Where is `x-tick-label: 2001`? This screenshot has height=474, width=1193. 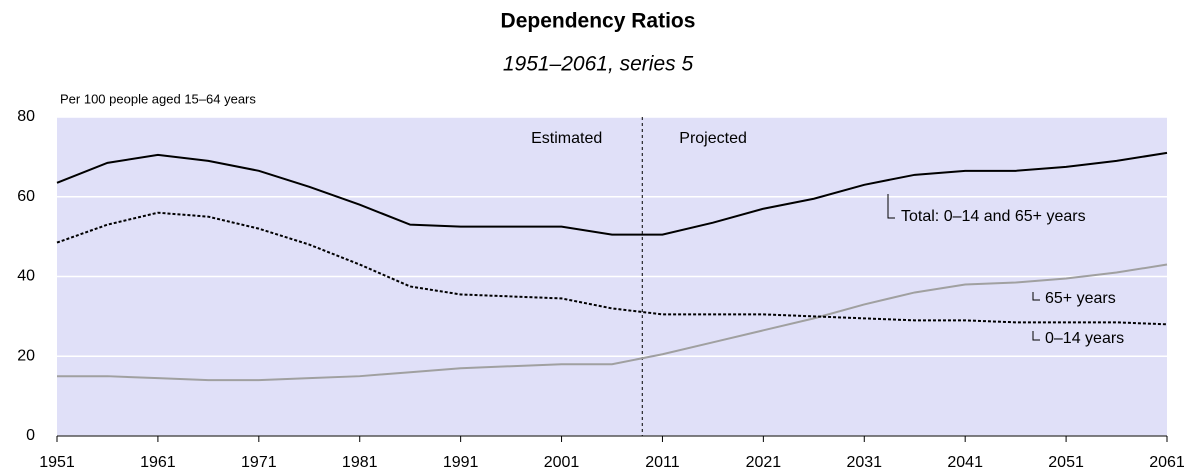
x-tick-label: 2001 is located at coordinates (562, 462).